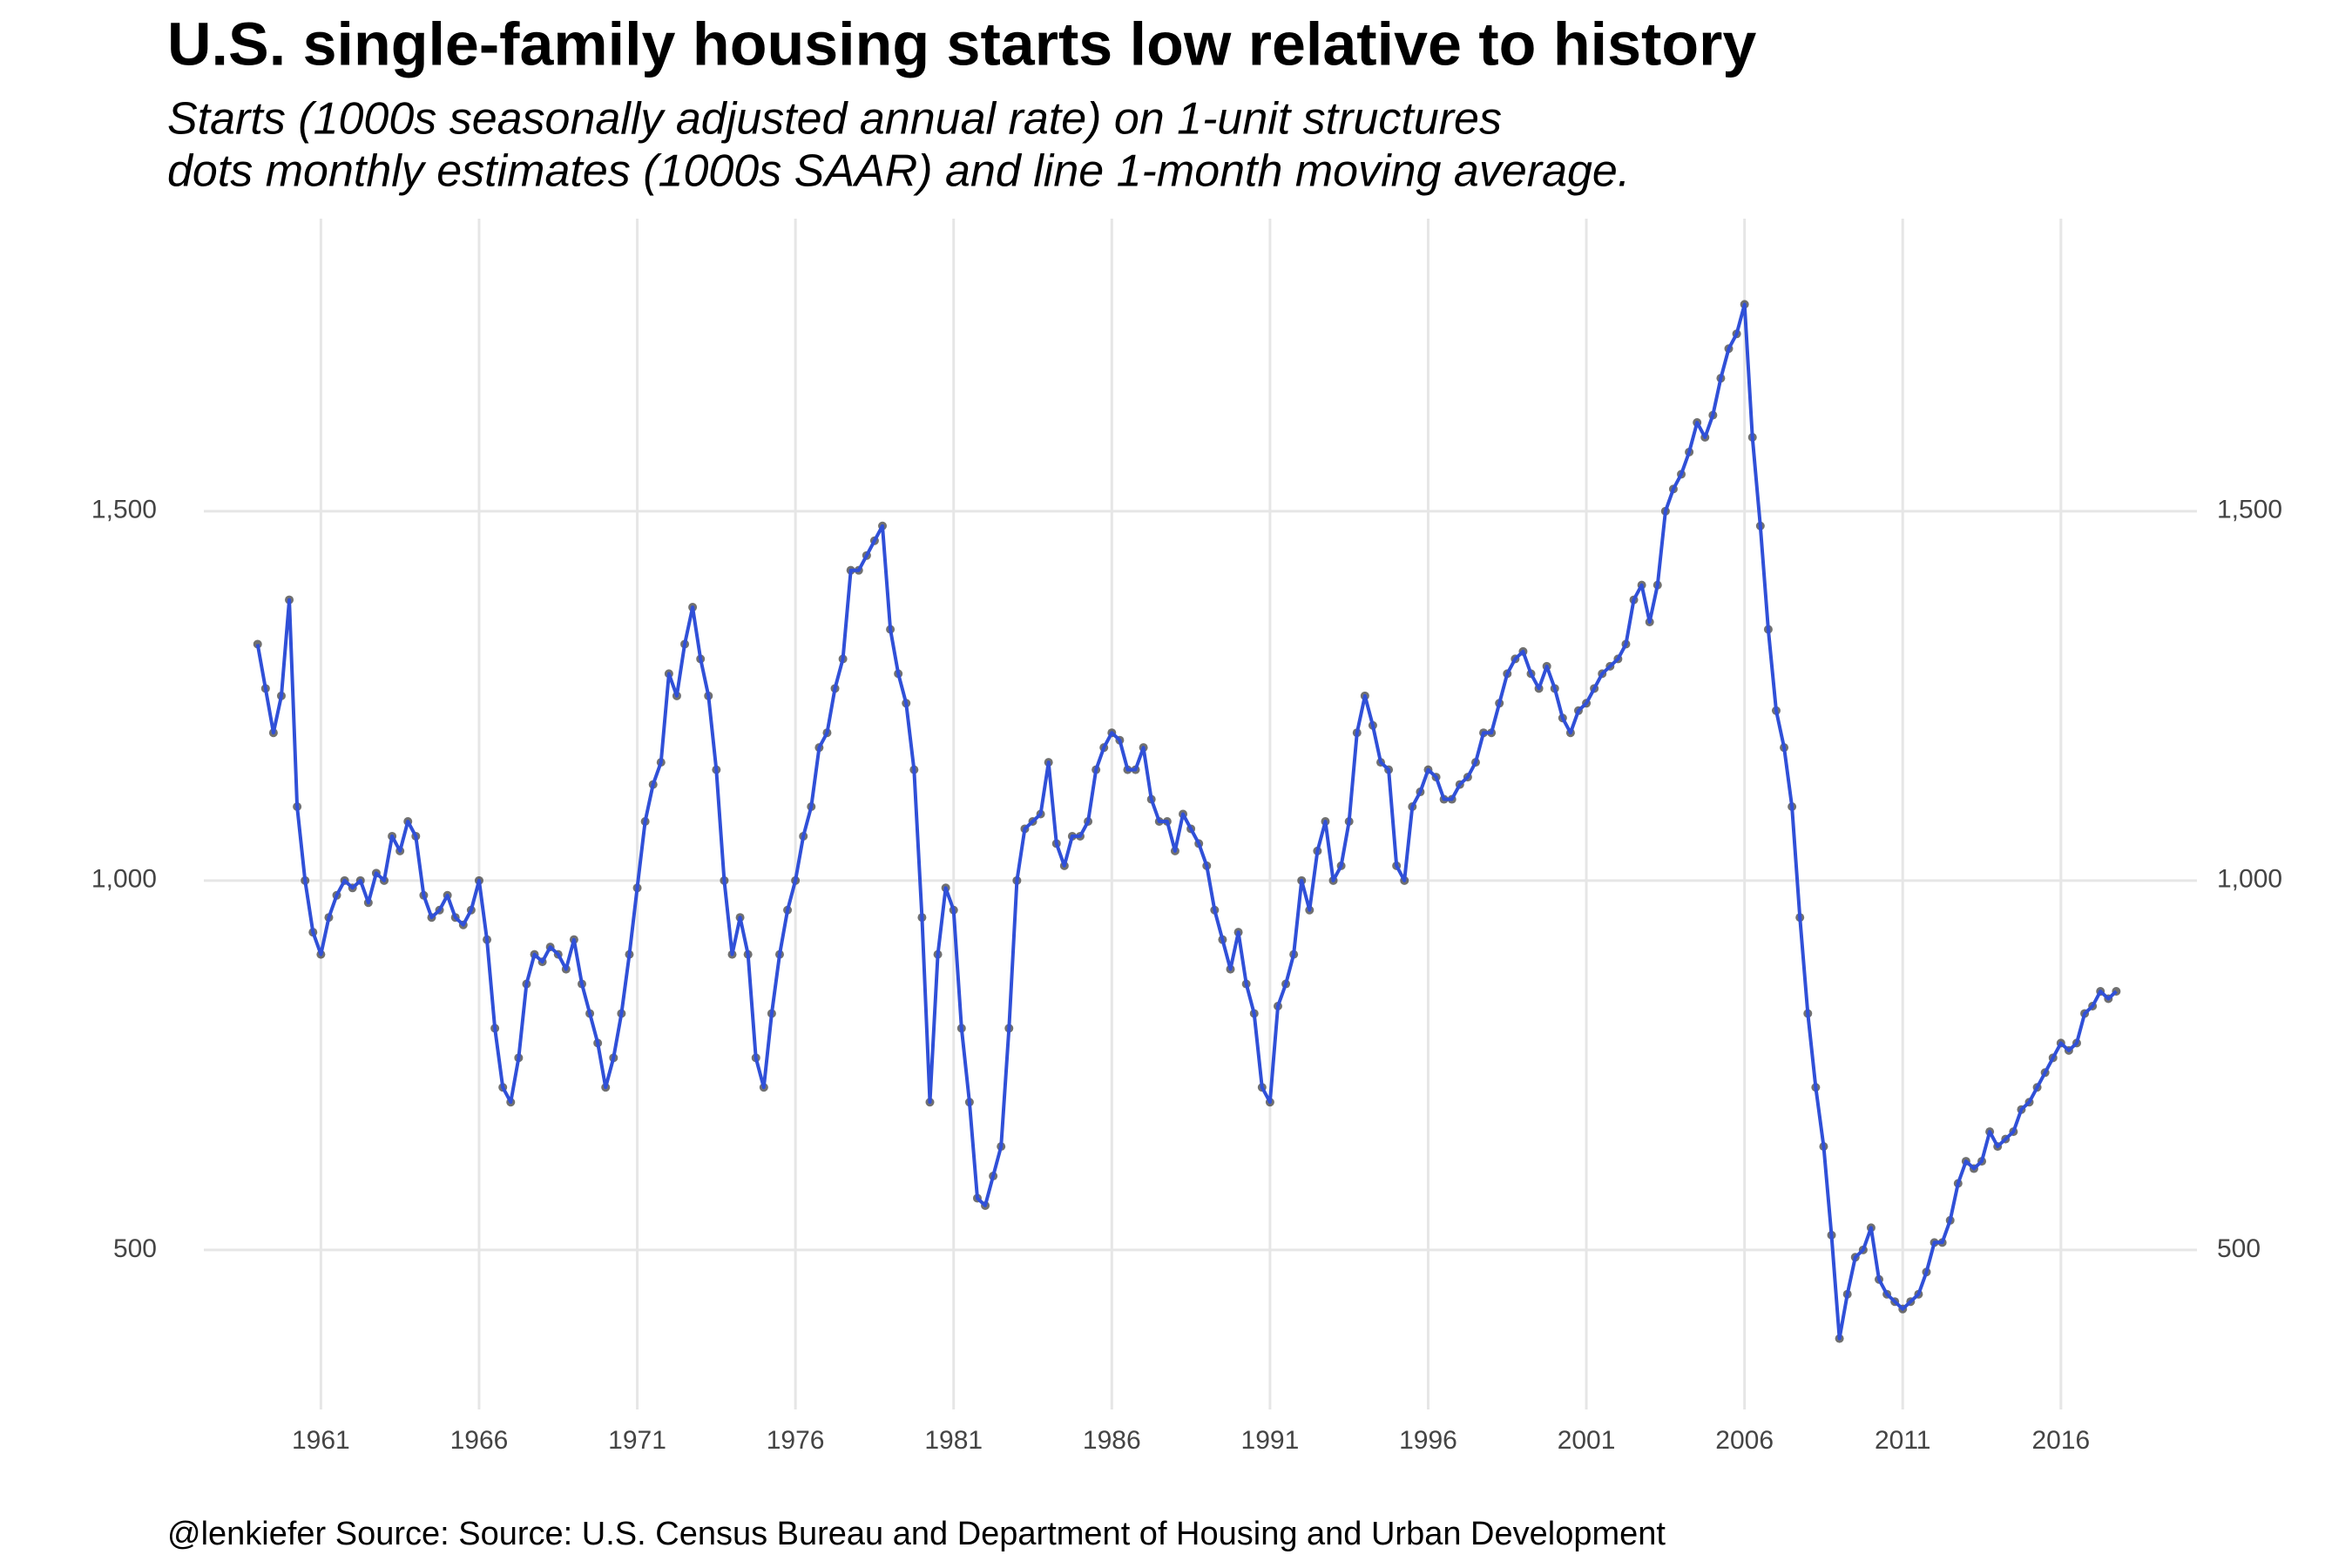 The image size is (2352, 1568). What do you see at coordinates (2060, 1440) in the screenshot?
I see `x-tick-label: 2016` at bounding box center [2060, 1440].